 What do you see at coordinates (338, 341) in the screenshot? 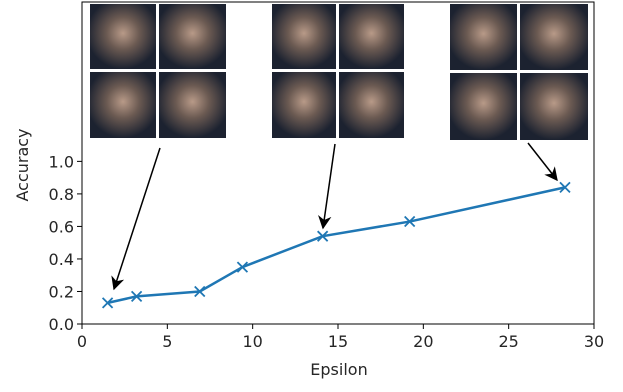
I see `x-tick-label: 15` at bounding box center [338, 341].